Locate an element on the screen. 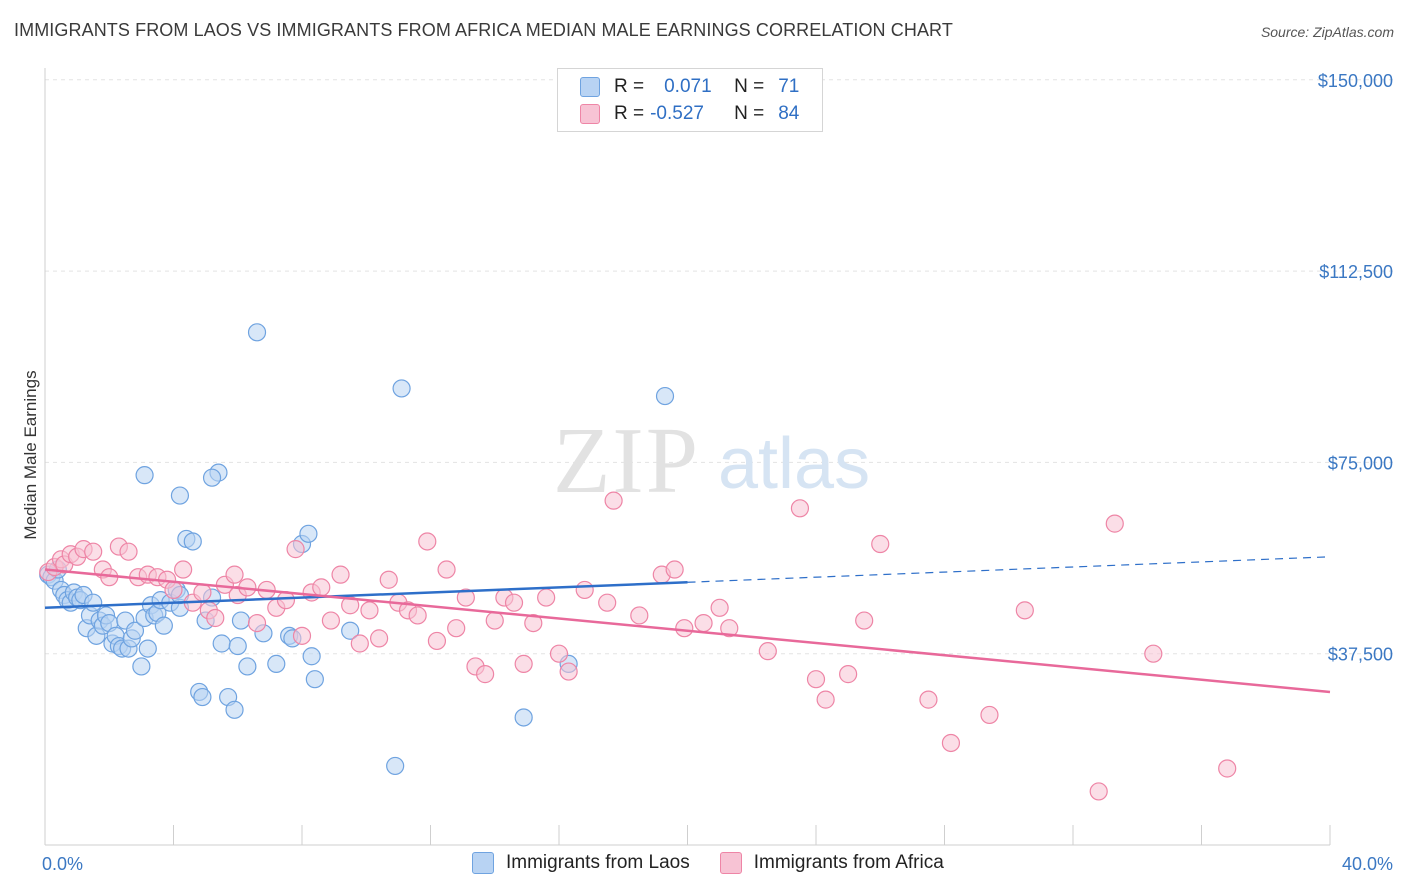 This screenshot has width=1406, height=892. y-tick-label-3: $150,000 is located at coordinates (1355, 81).